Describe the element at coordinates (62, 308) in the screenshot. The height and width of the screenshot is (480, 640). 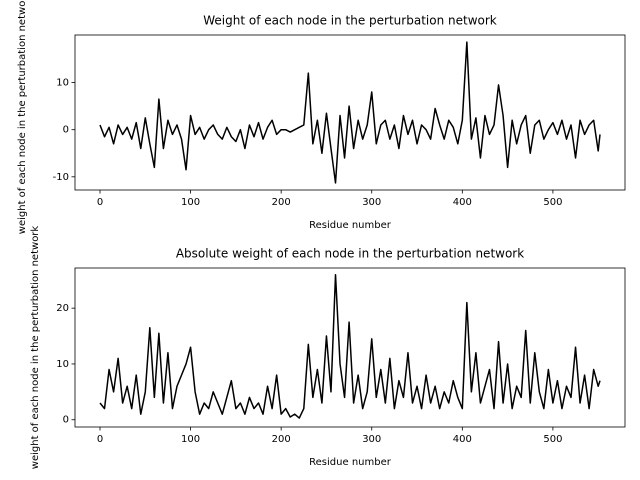
I see `y-tick-label: 20` at that location.